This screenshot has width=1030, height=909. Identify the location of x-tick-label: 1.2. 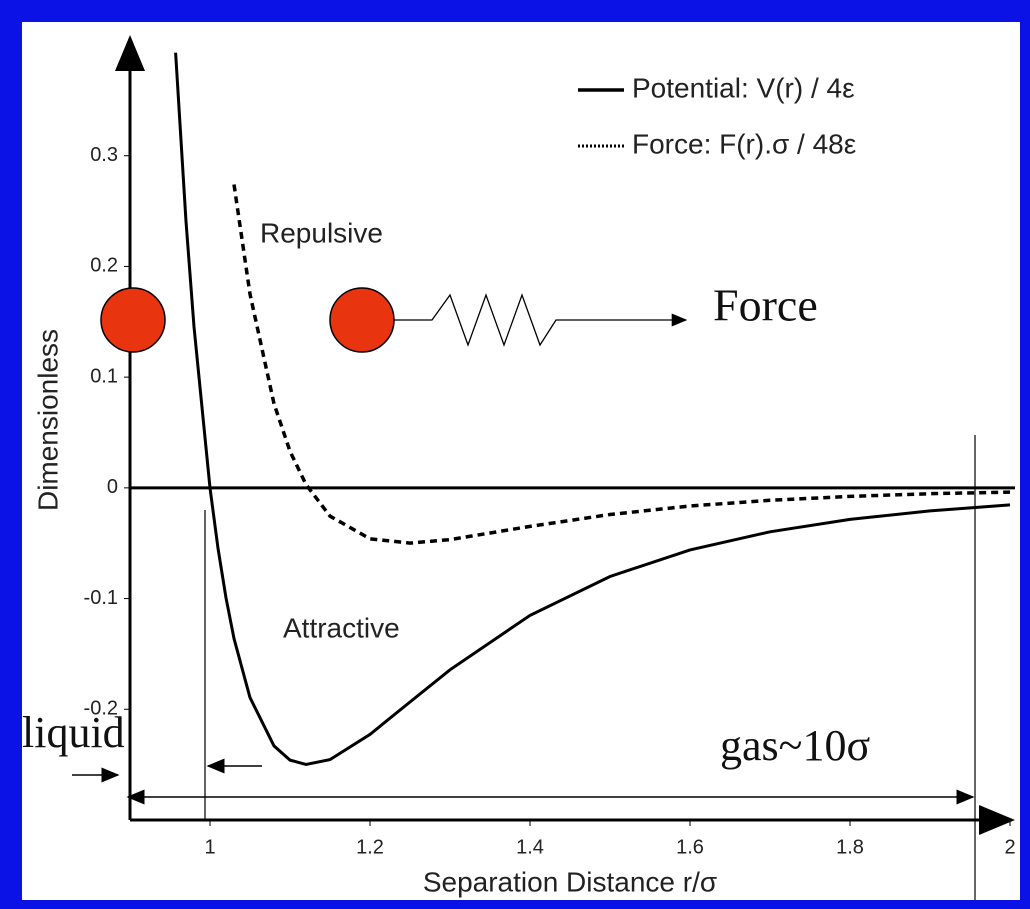
(370, 847).